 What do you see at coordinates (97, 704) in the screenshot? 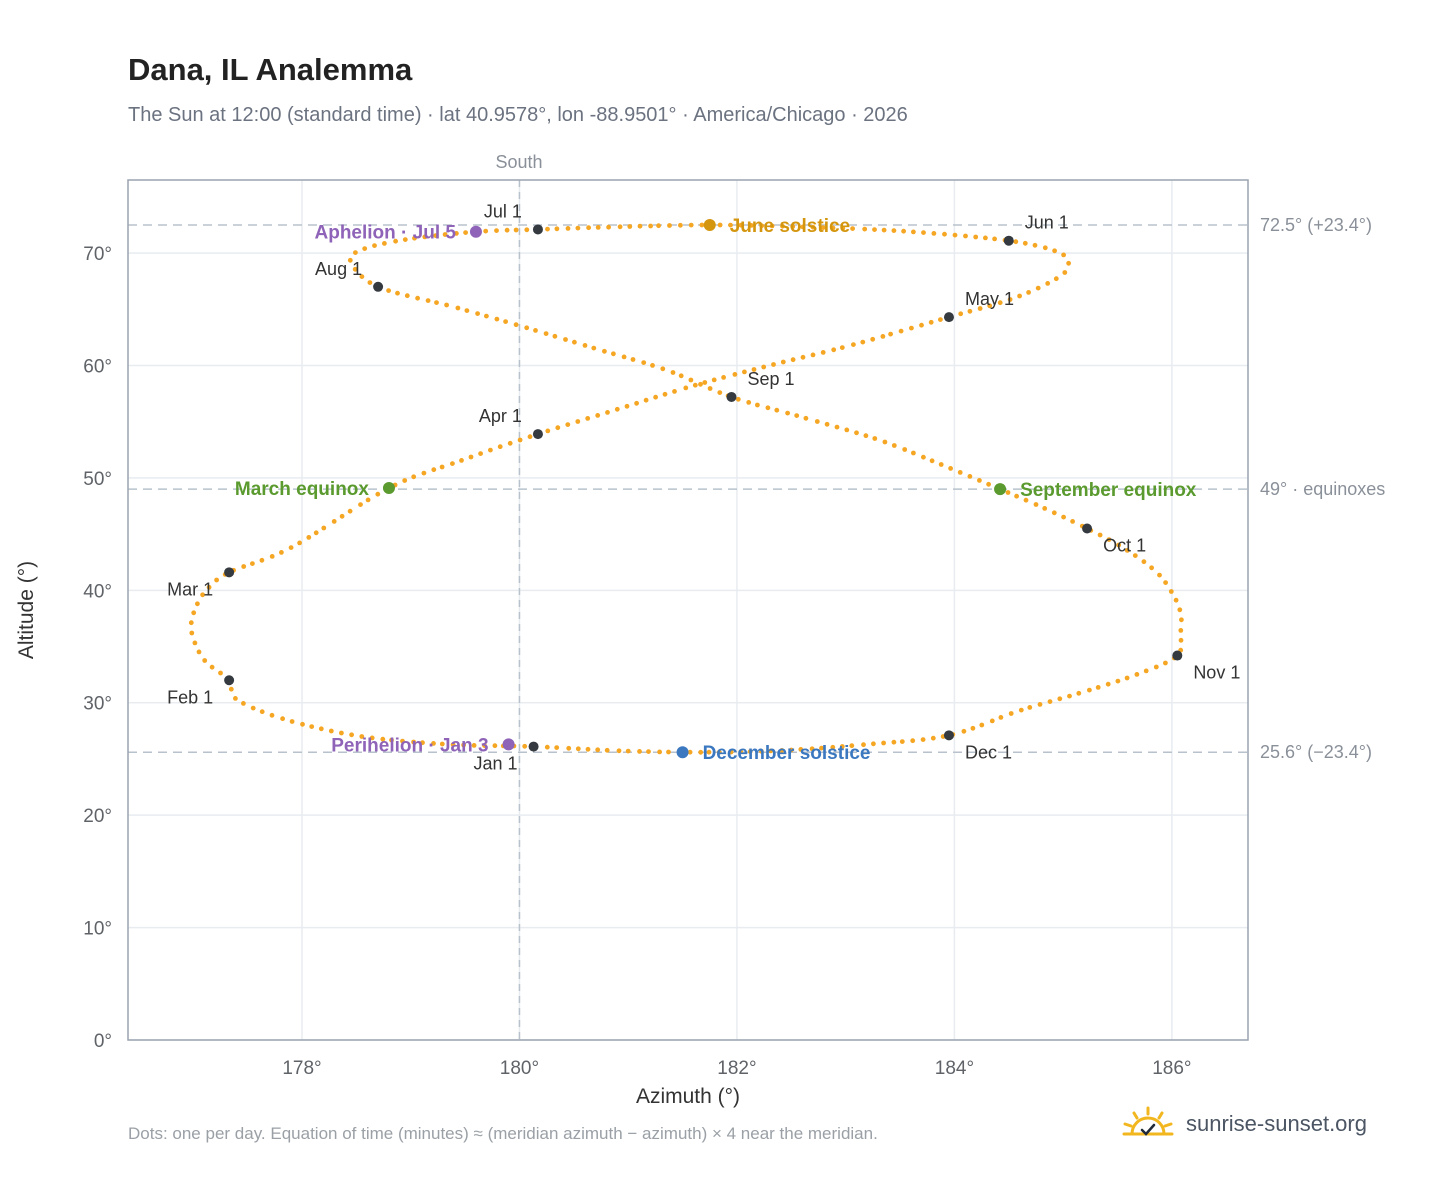
I see `y-tick-label: 30°` at bounding box center [97, 704].